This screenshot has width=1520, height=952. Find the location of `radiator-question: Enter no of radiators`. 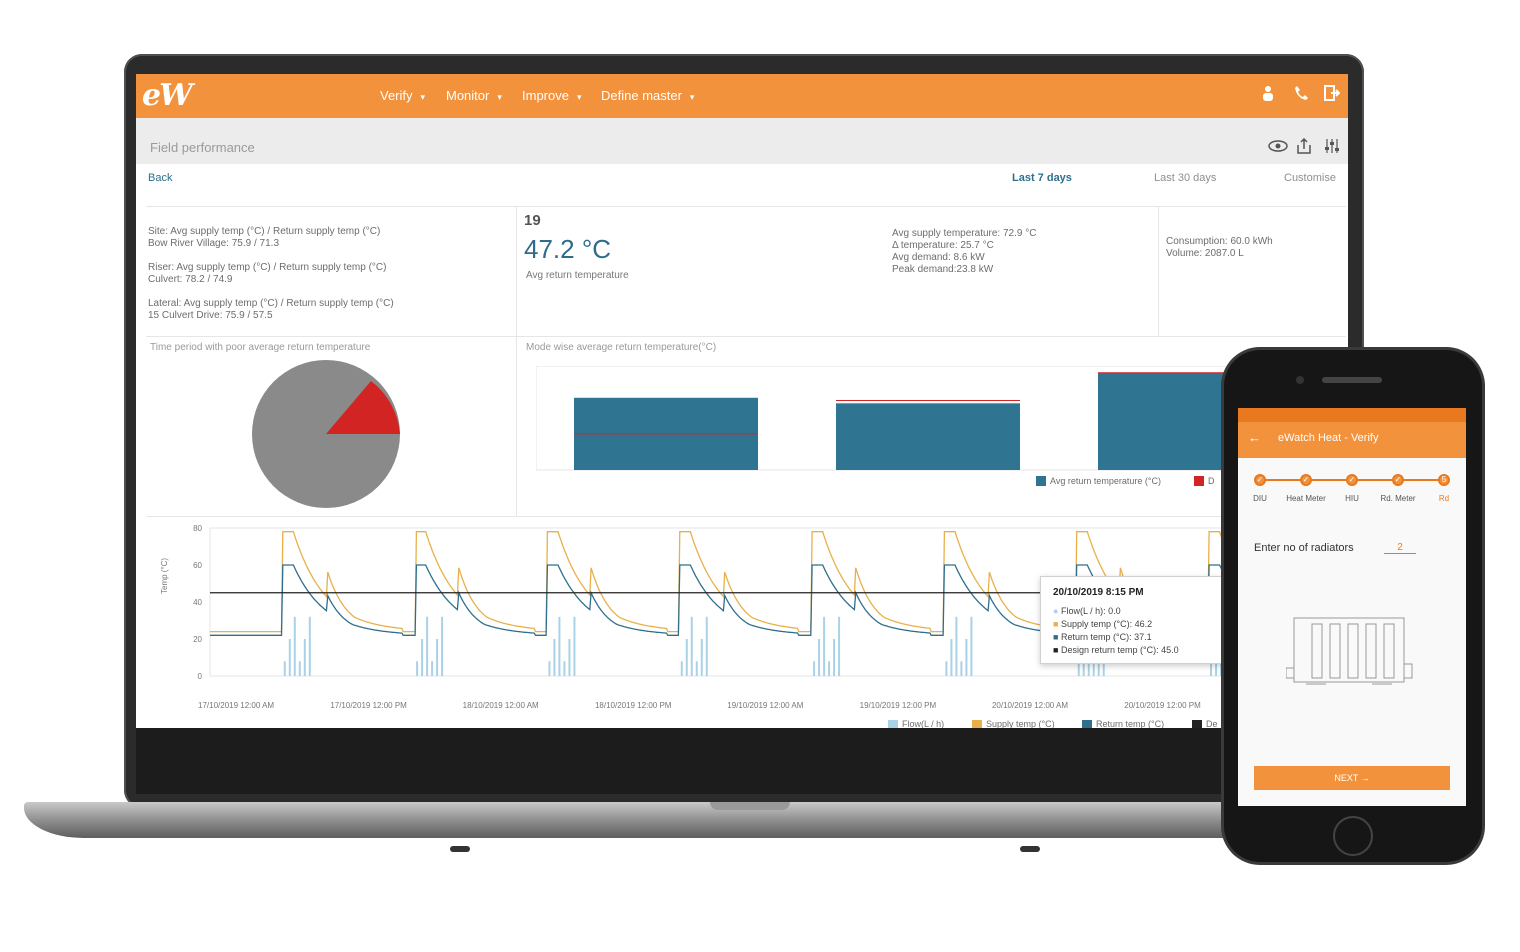

radiator-question: Enter no of radiators is located at coordinates (1304, 548).